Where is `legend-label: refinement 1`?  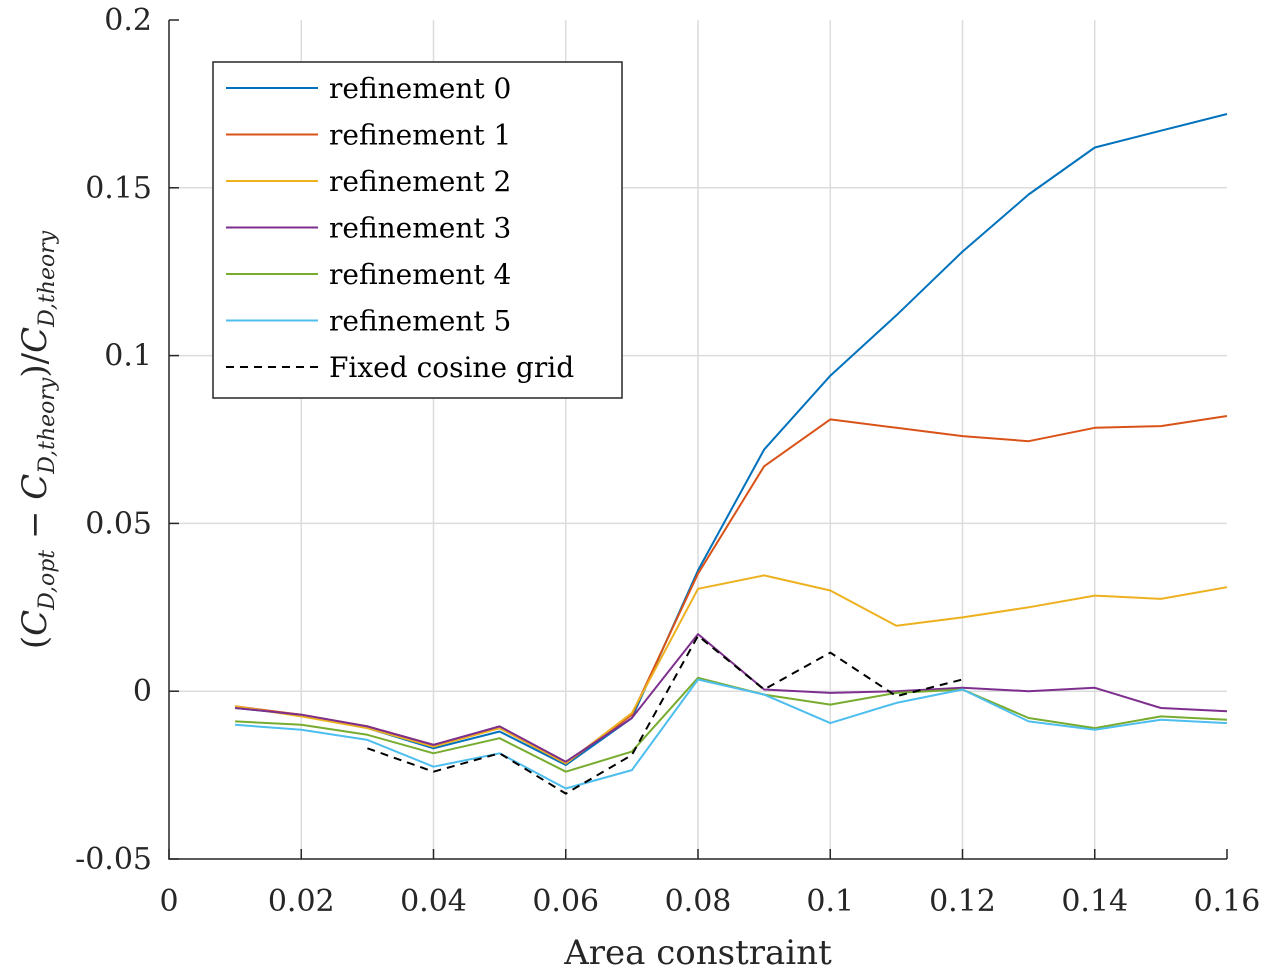 legend-label: refinement 1 is located at coordinates (420, 135).